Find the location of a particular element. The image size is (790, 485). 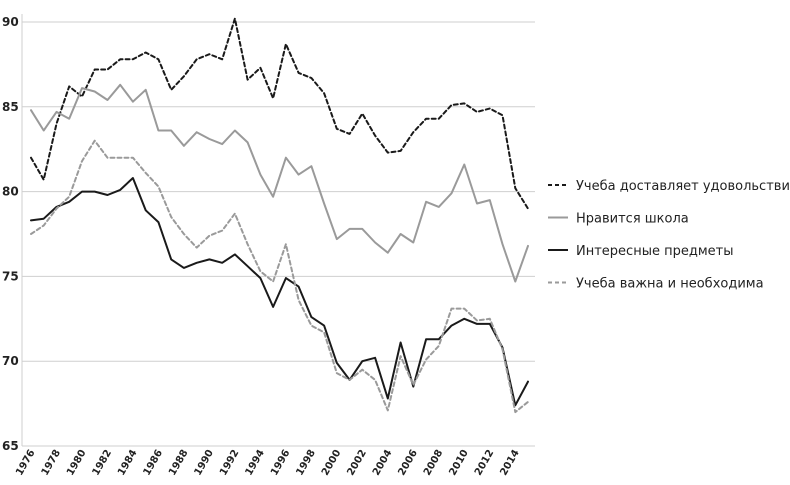

legend-label: Нравится школа is located at coordinates (632, 219).